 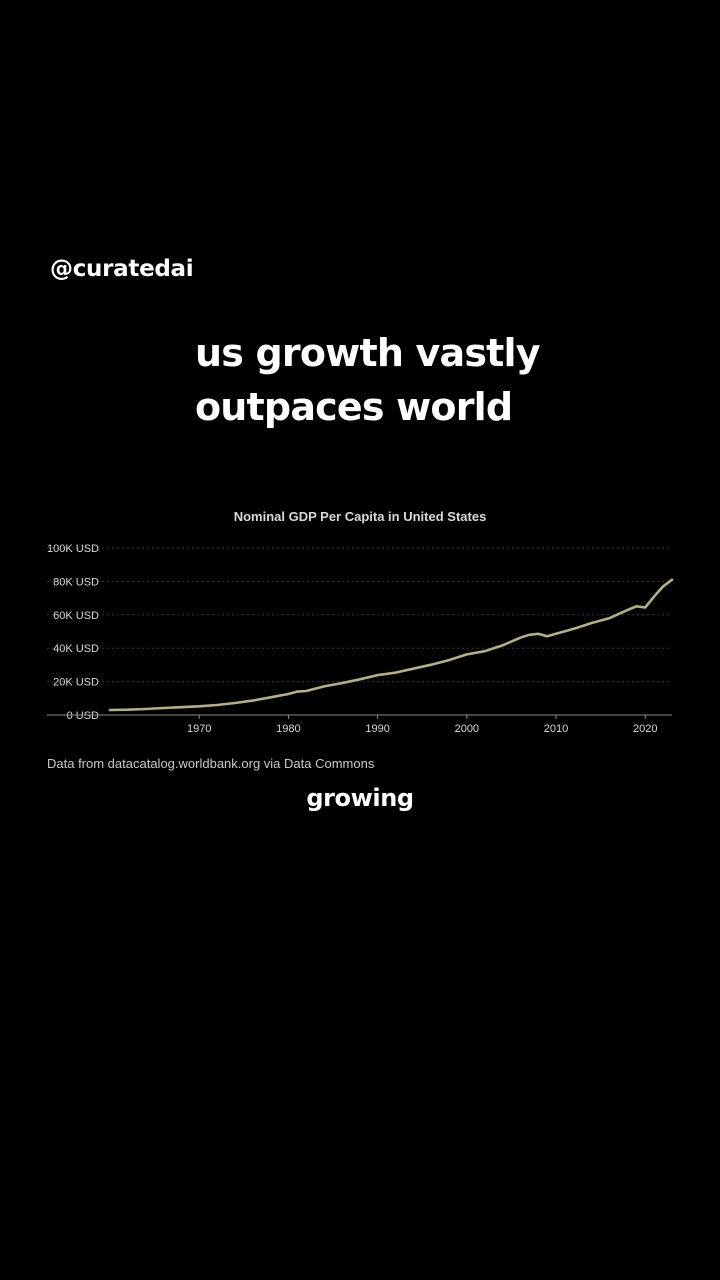 I want to click on x-tick-label: 2010, so click(x=556, y=729).